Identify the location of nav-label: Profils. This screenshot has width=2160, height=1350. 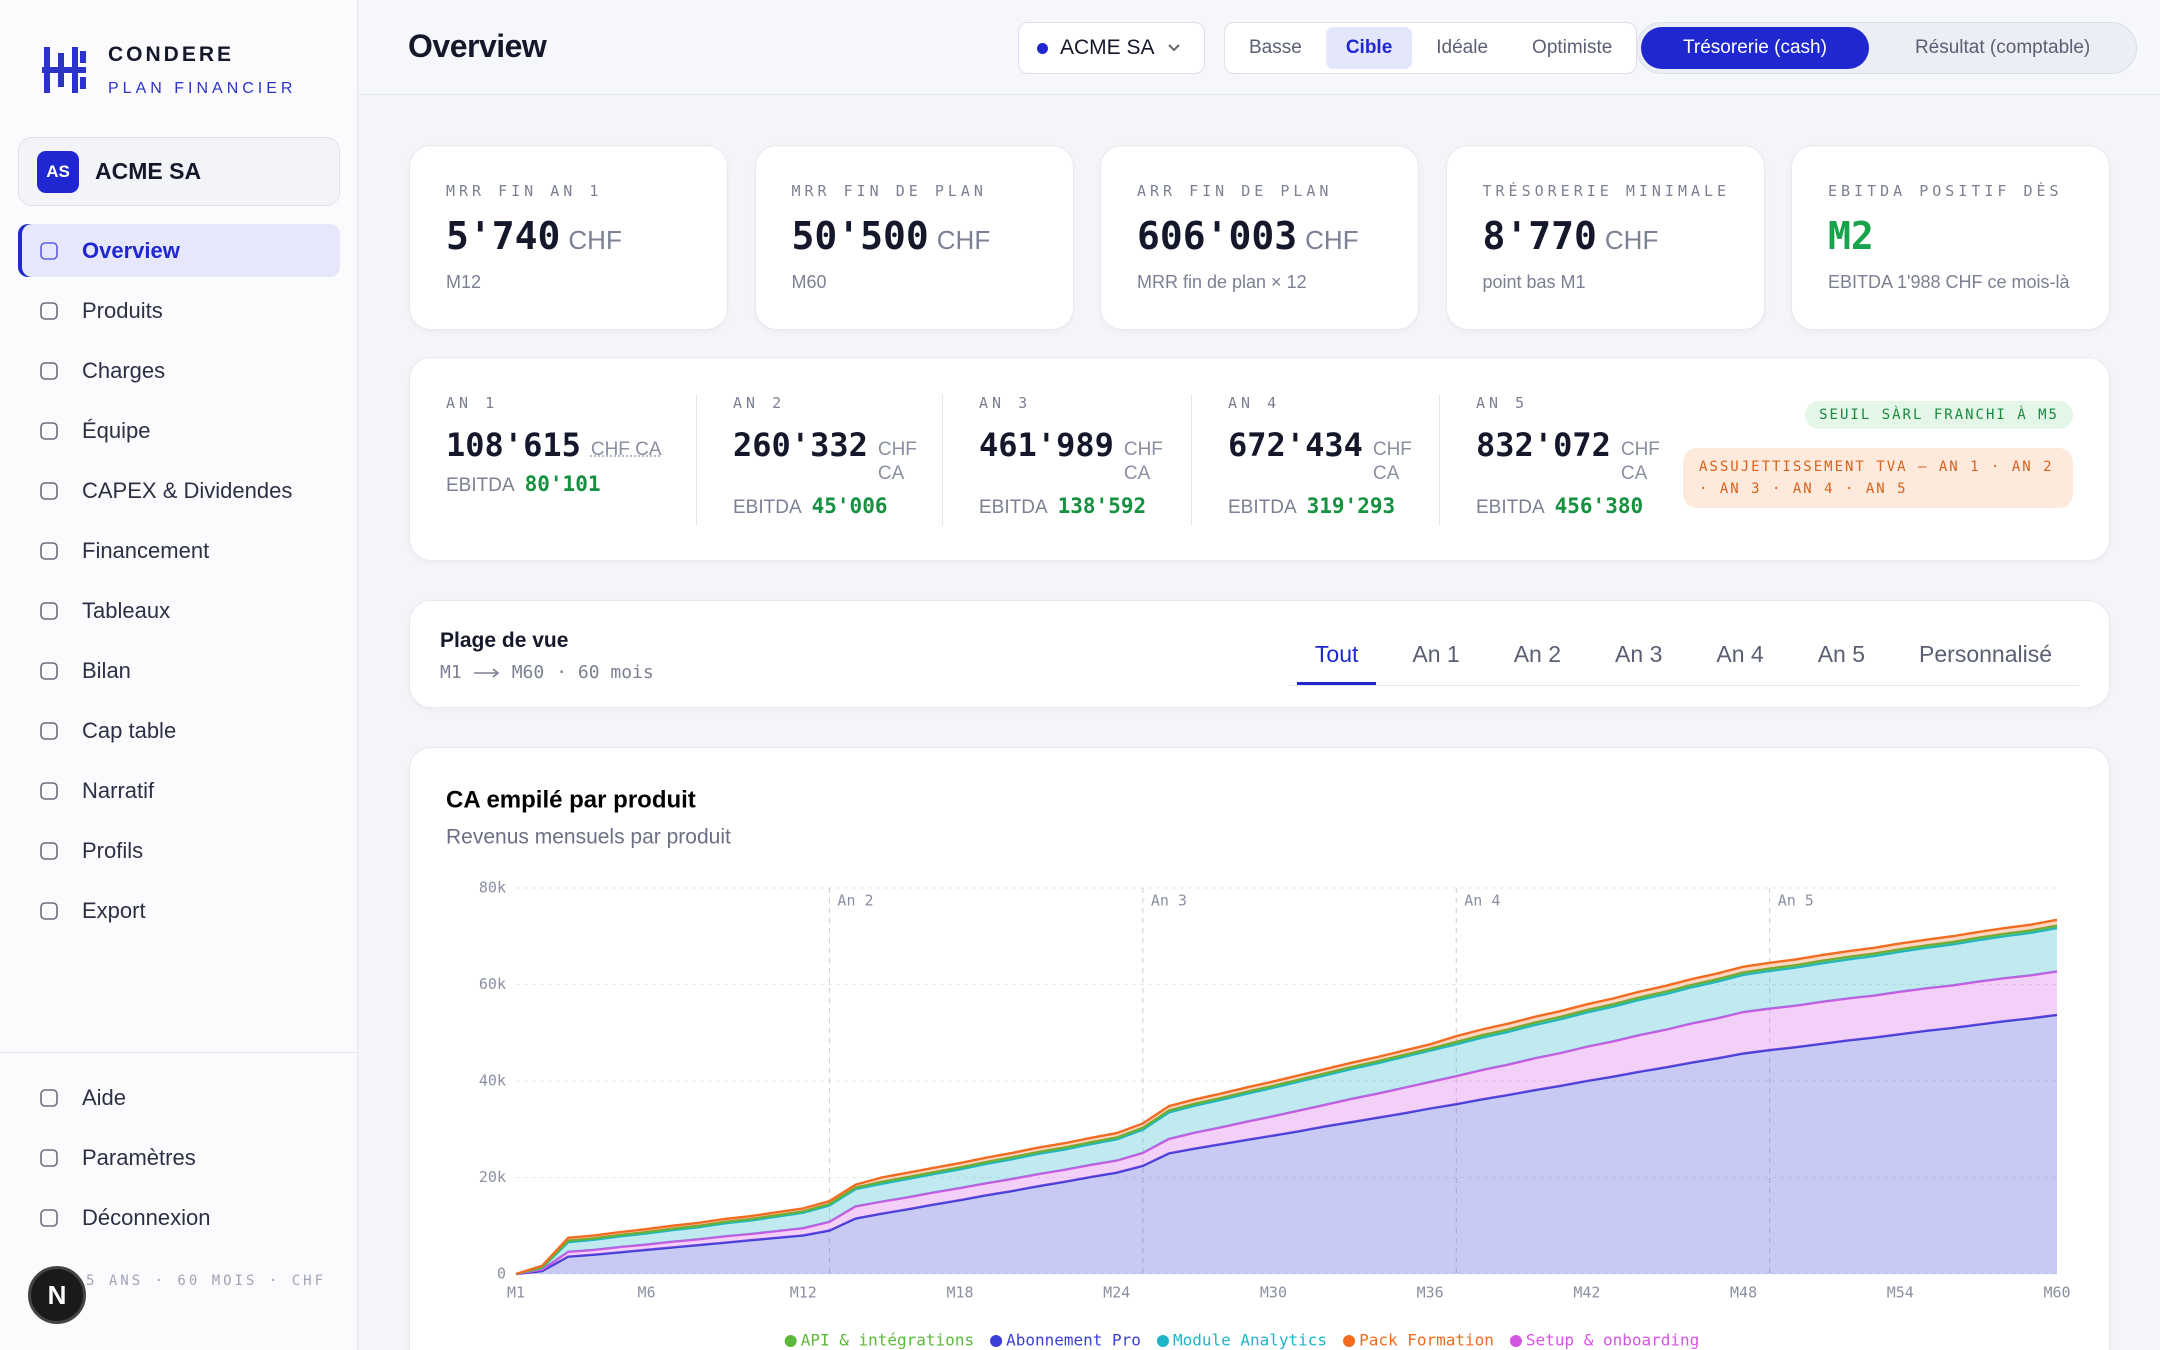
(113, 850).